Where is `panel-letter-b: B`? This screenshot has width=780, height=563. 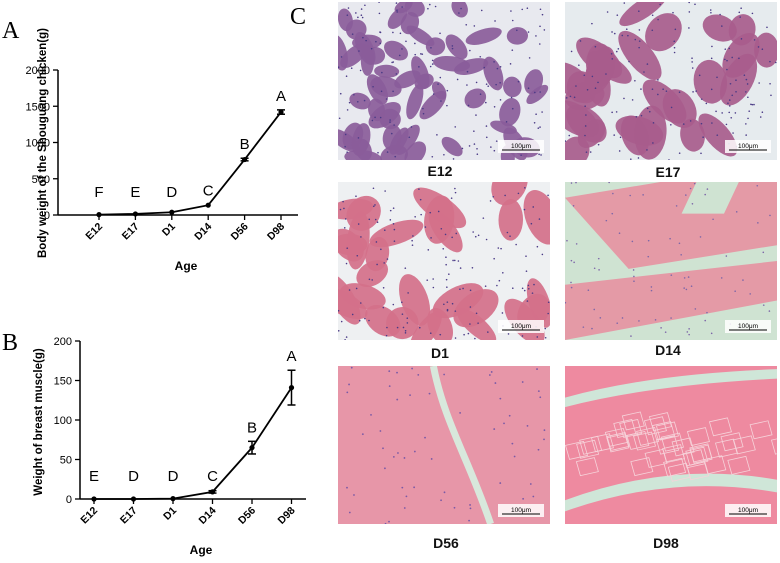 panel-letter-b: B is located at coordinates (10, 343).